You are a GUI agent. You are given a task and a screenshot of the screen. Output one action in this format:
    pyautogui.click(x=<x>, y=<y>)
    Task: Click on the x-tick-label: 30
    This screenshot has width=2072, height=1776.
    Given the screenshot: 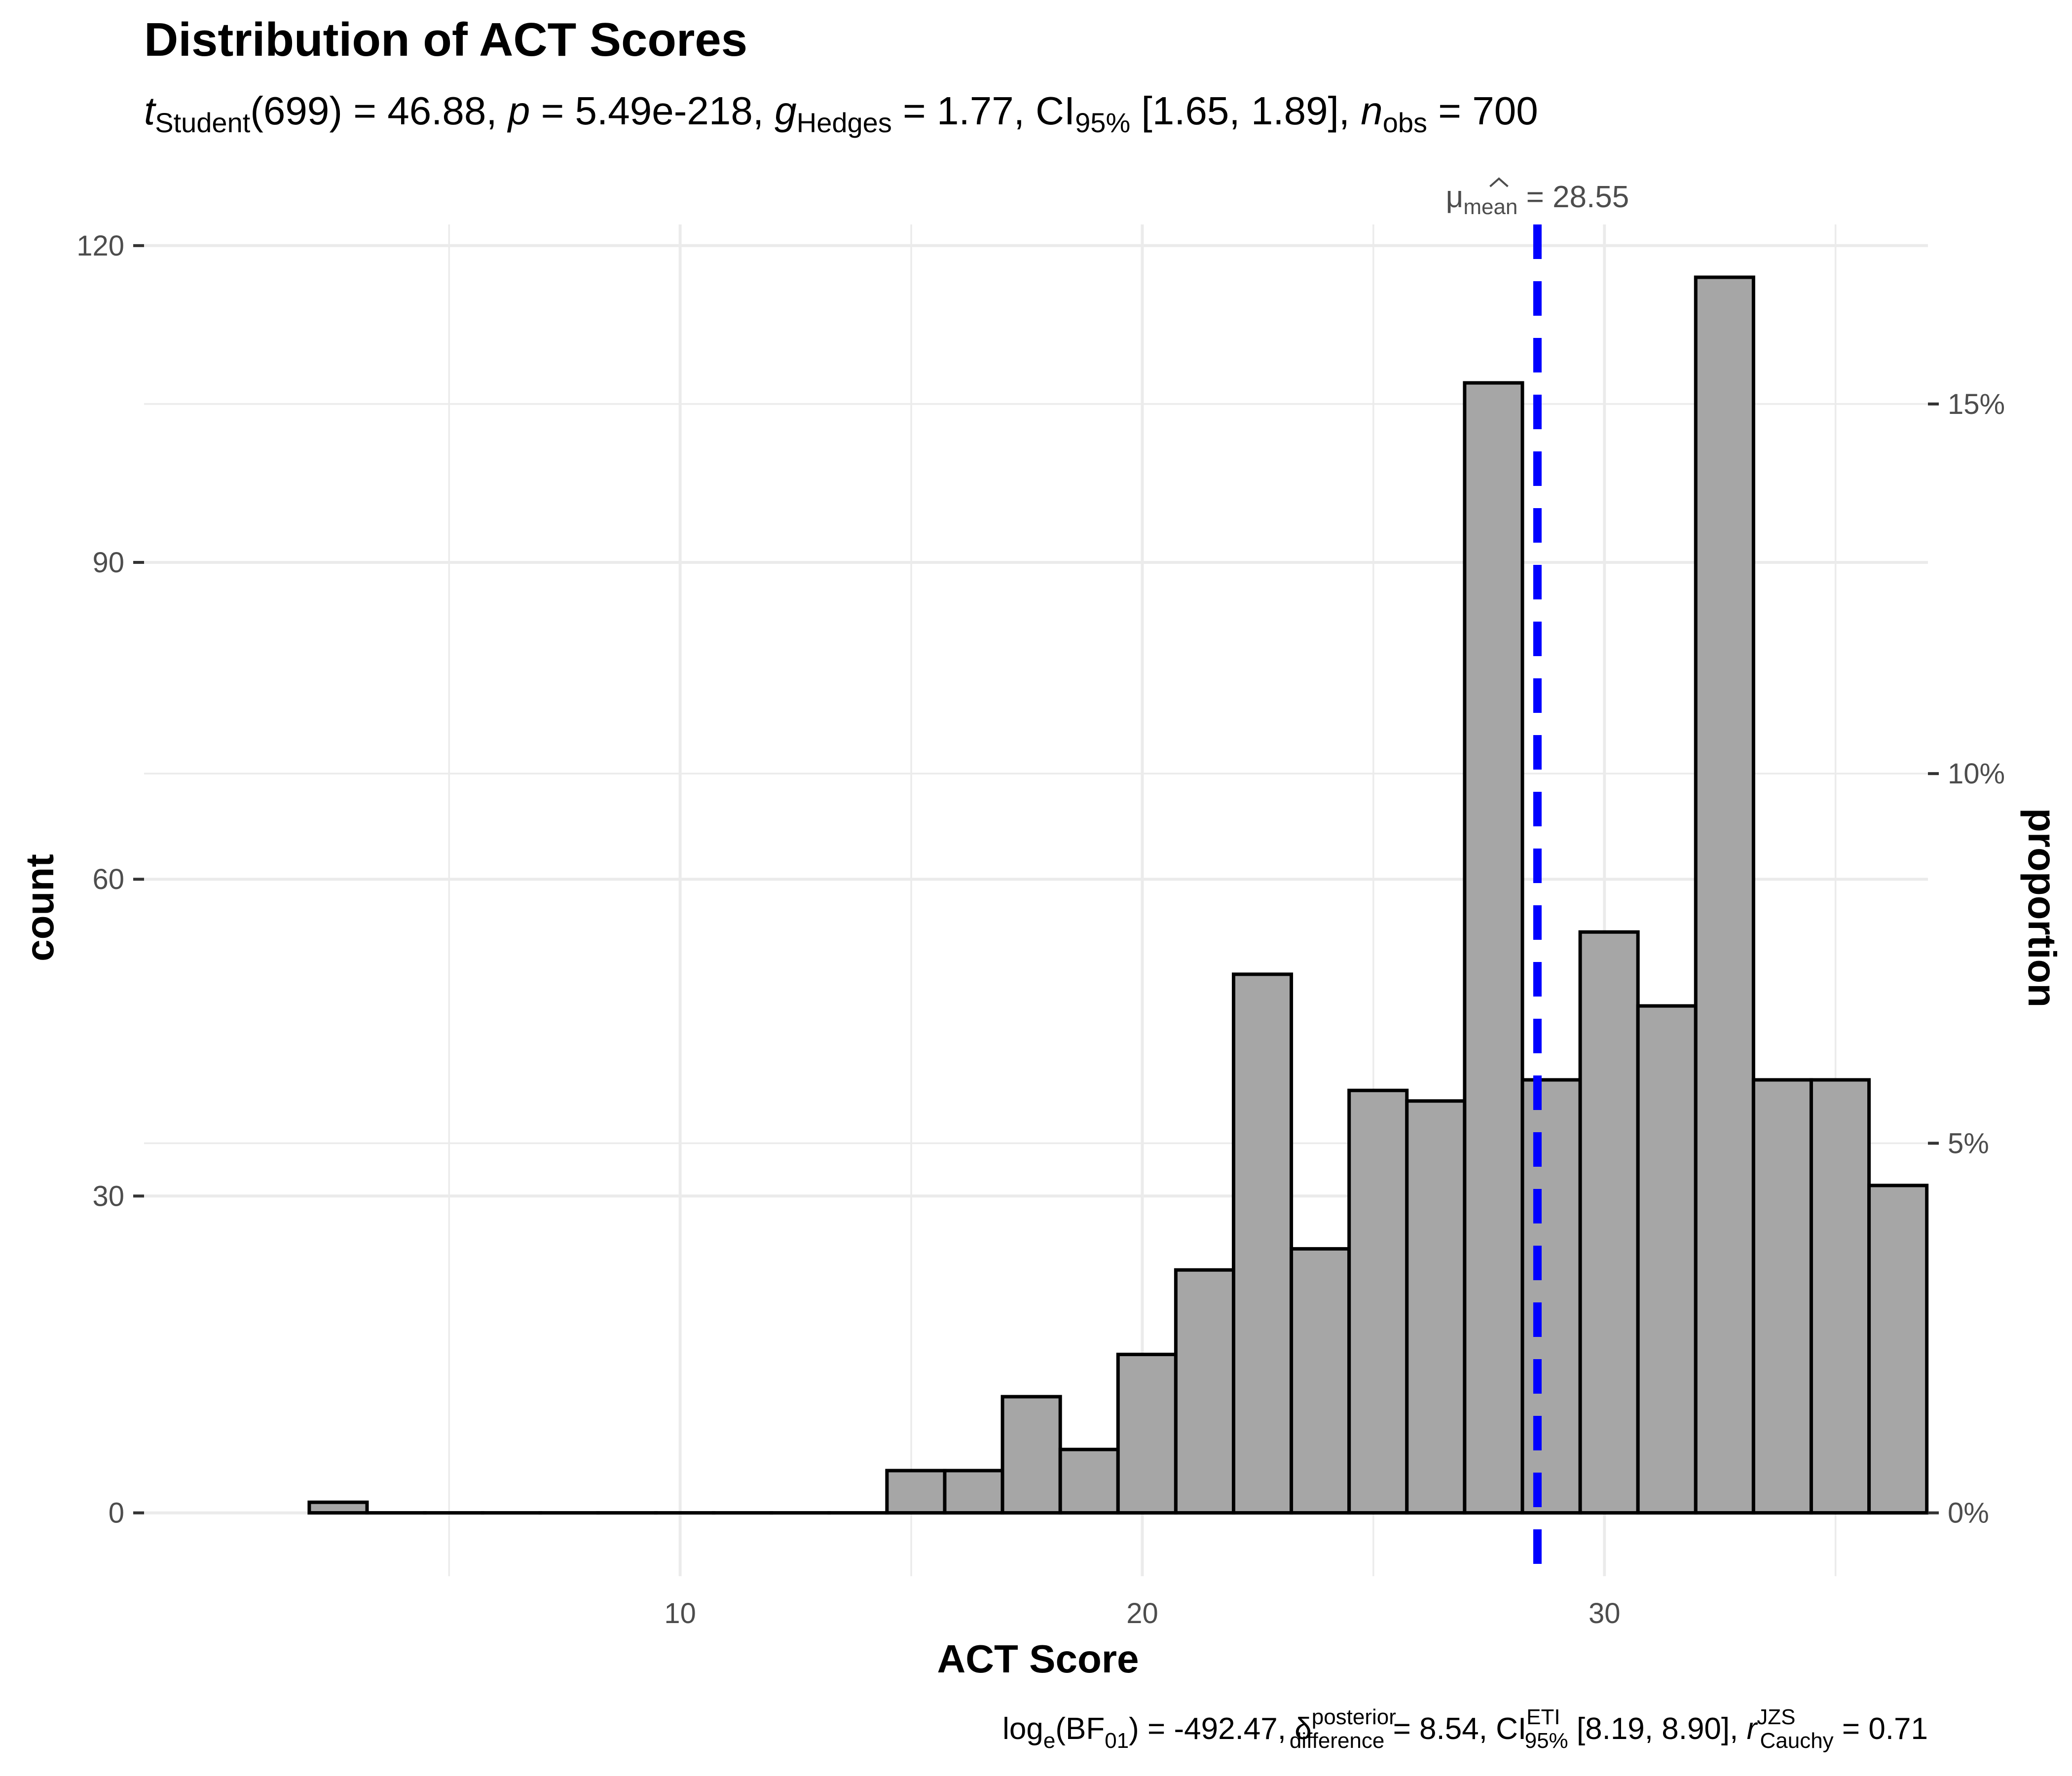 What is the action you would take?
    pyautogui.click(x=1605, y=1613)
    